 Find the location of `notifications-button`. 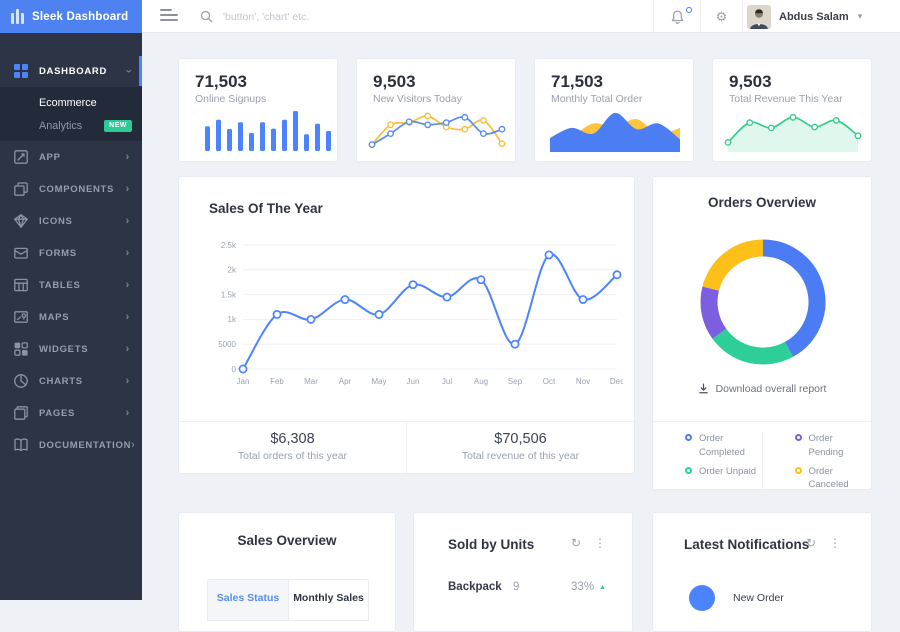

notifications-button is located at coordinates (677, 16).